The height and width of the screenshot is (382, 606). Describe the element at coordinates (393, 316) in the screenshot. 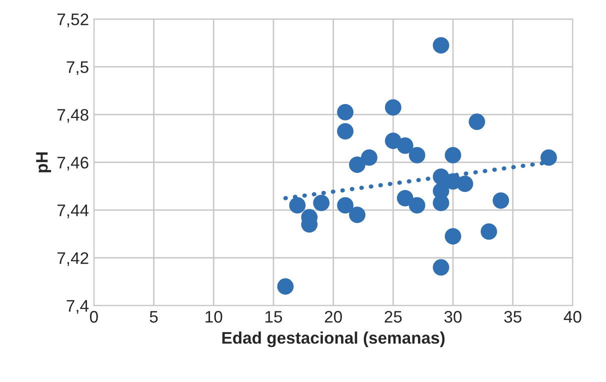

I see `x-tick-label: 25` at that location.